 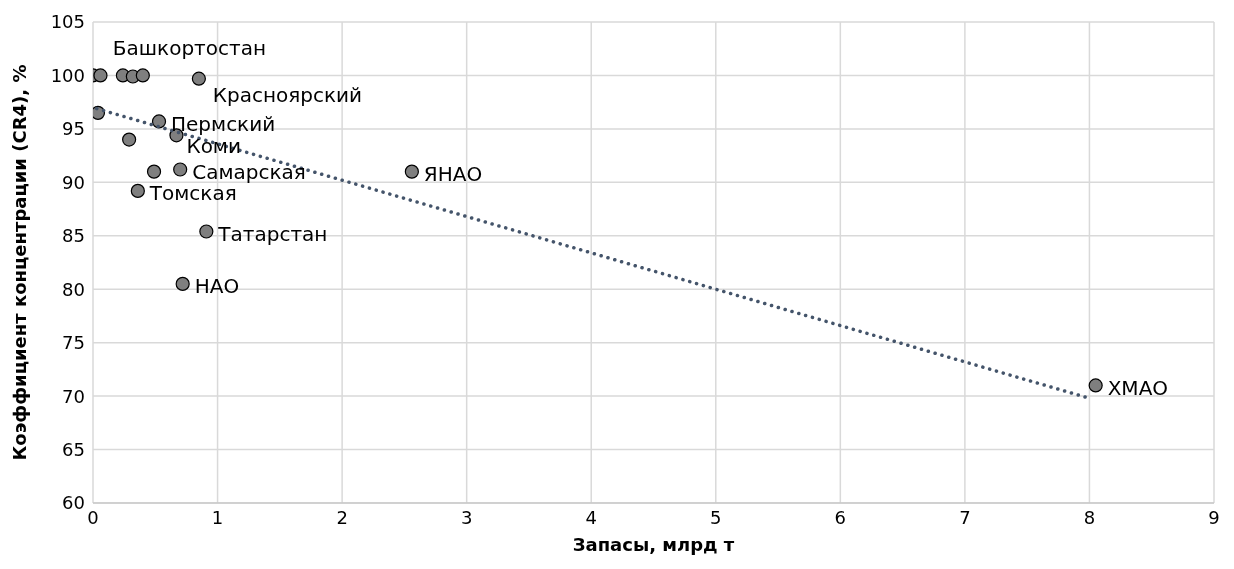 What do you see at coordinates (93, 517) in the screenshot?
I see `x-tick-label: 0` at bounding box center [93, 517].